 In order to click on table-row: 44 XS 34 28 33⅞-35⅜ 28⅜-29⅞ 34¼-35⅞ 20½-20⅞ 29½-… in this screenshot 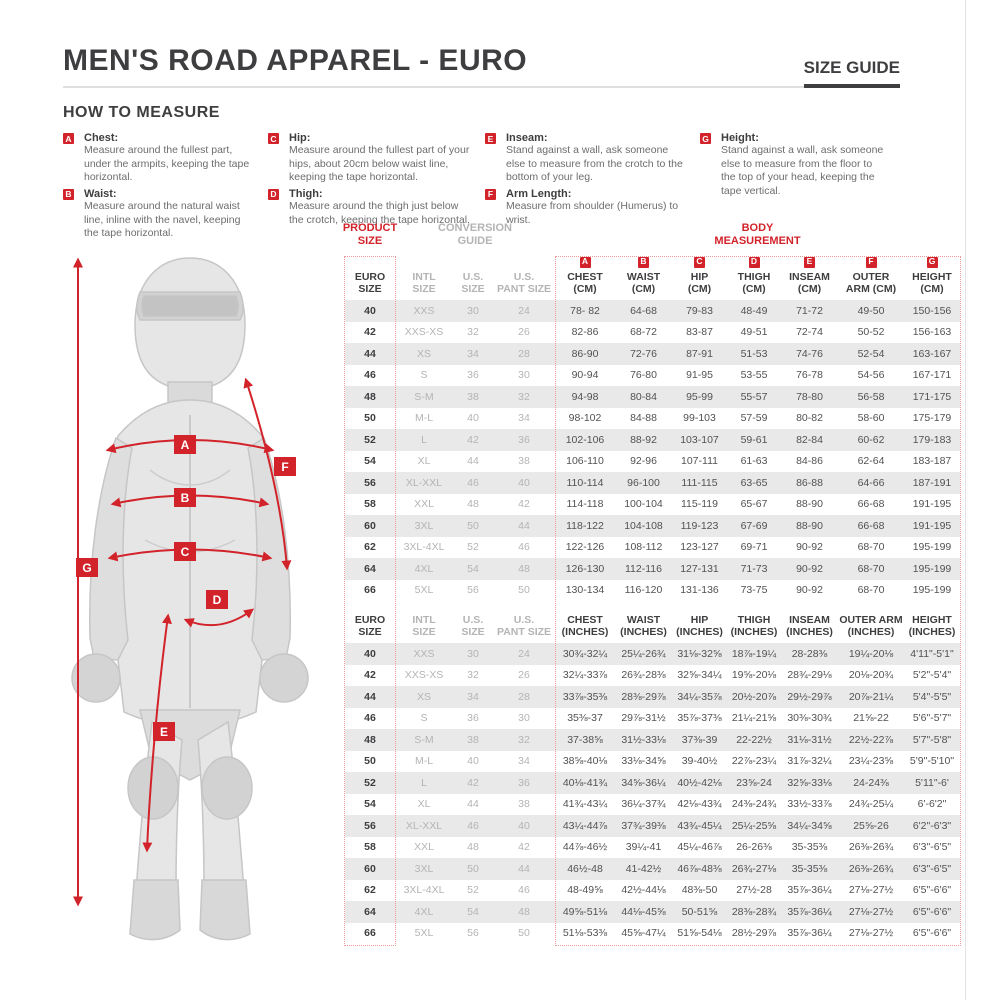, I will do `click(652, 697)`.